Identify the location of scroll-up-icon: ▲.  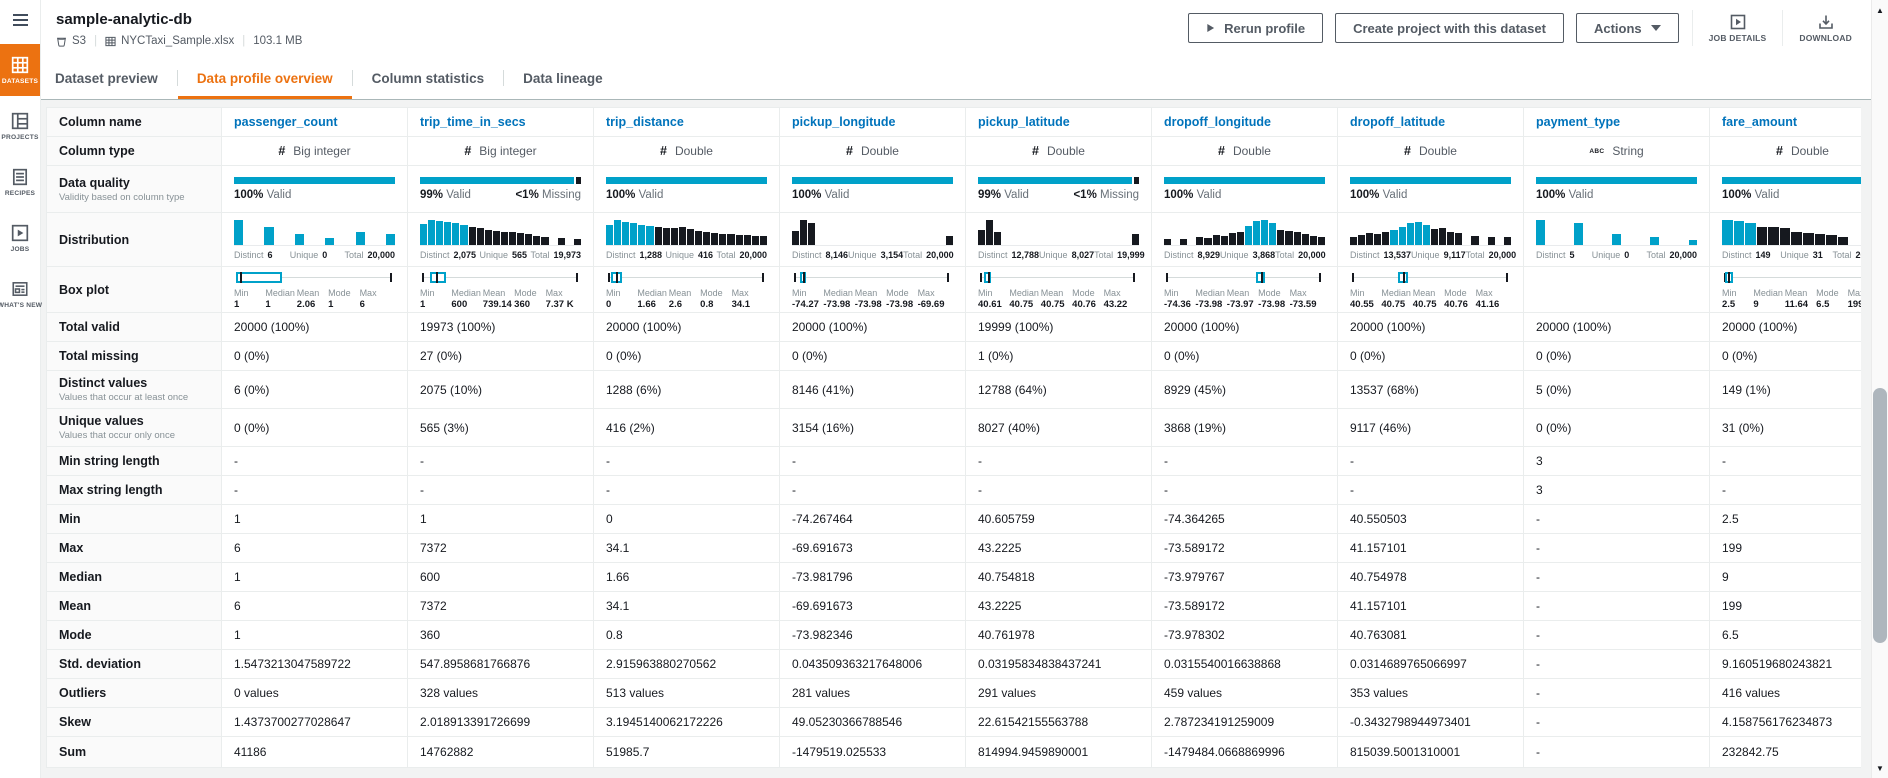
(1880, 10).